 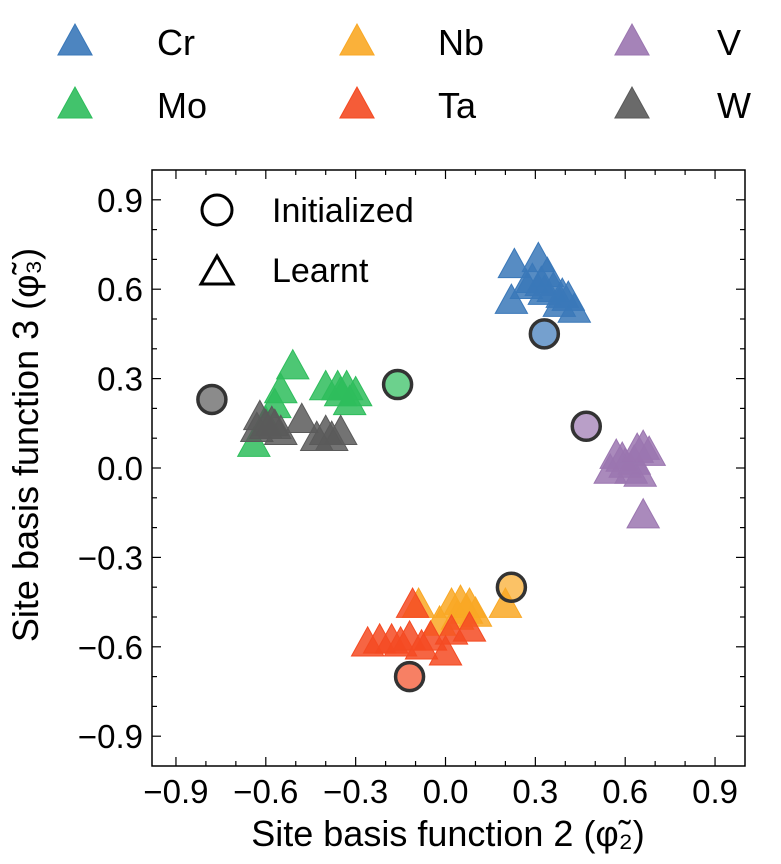 I want to click on x-tick-label: 0.9, so click(x=715, y=791).